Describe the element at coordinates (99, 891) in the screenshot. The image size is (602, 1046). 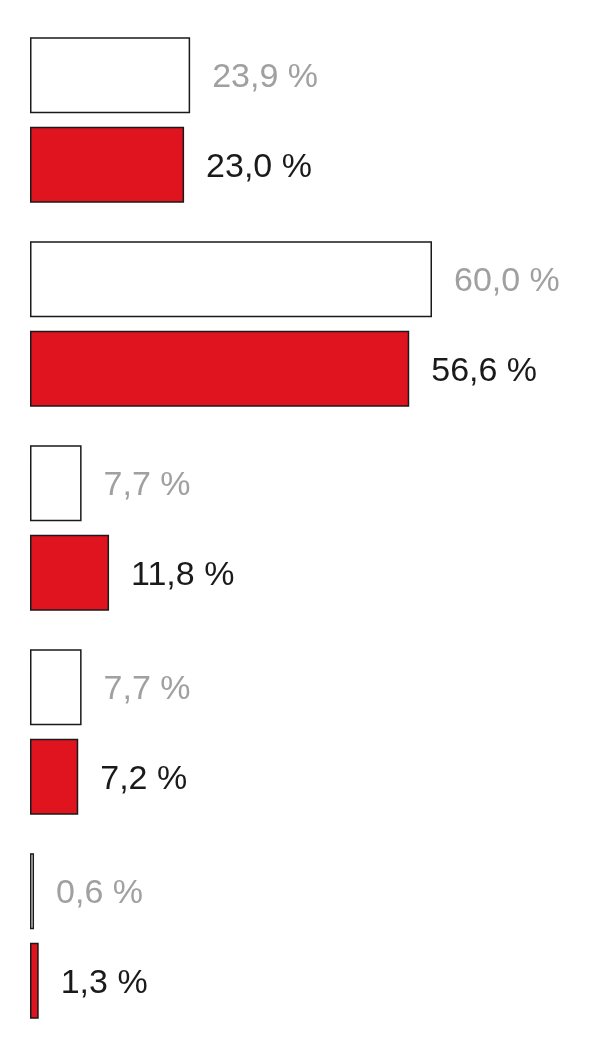
I see `data-label: 0,6 %` at that location.